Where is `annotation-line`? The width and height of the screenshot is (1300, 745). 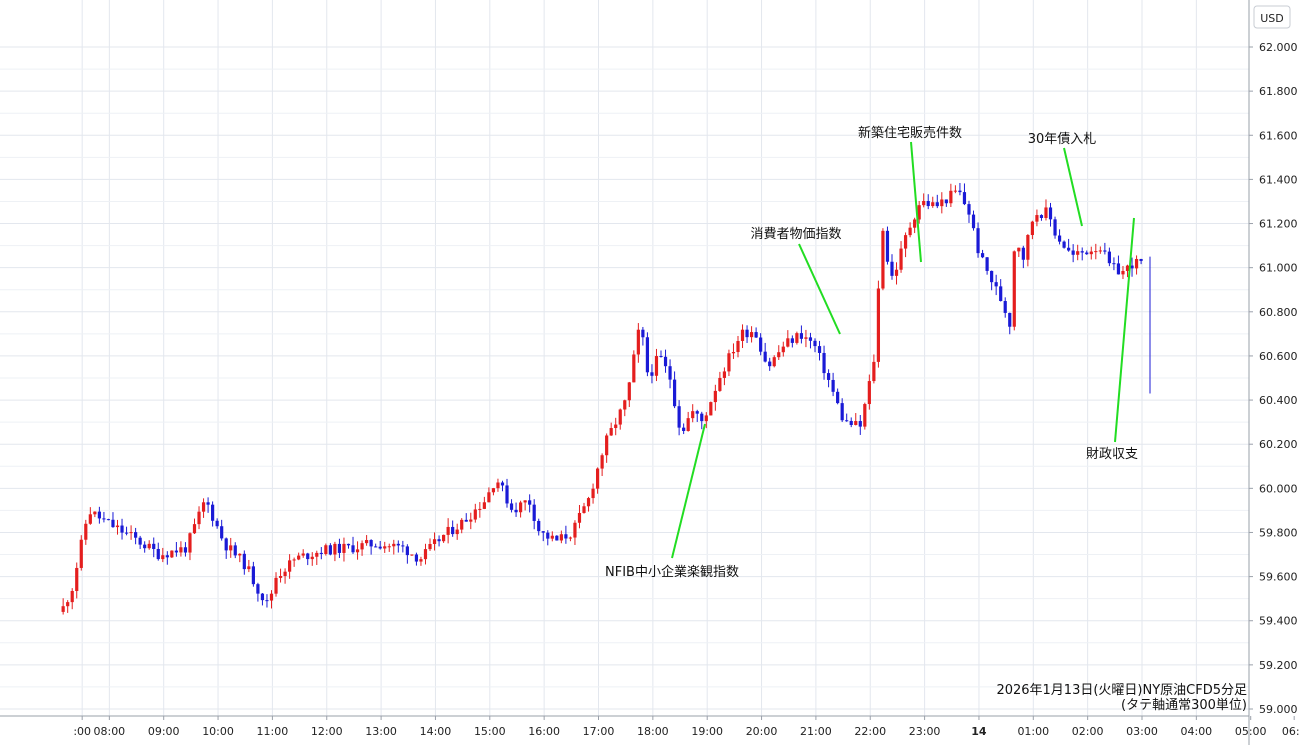 annotation-line is located at coordinates (1073, 187).